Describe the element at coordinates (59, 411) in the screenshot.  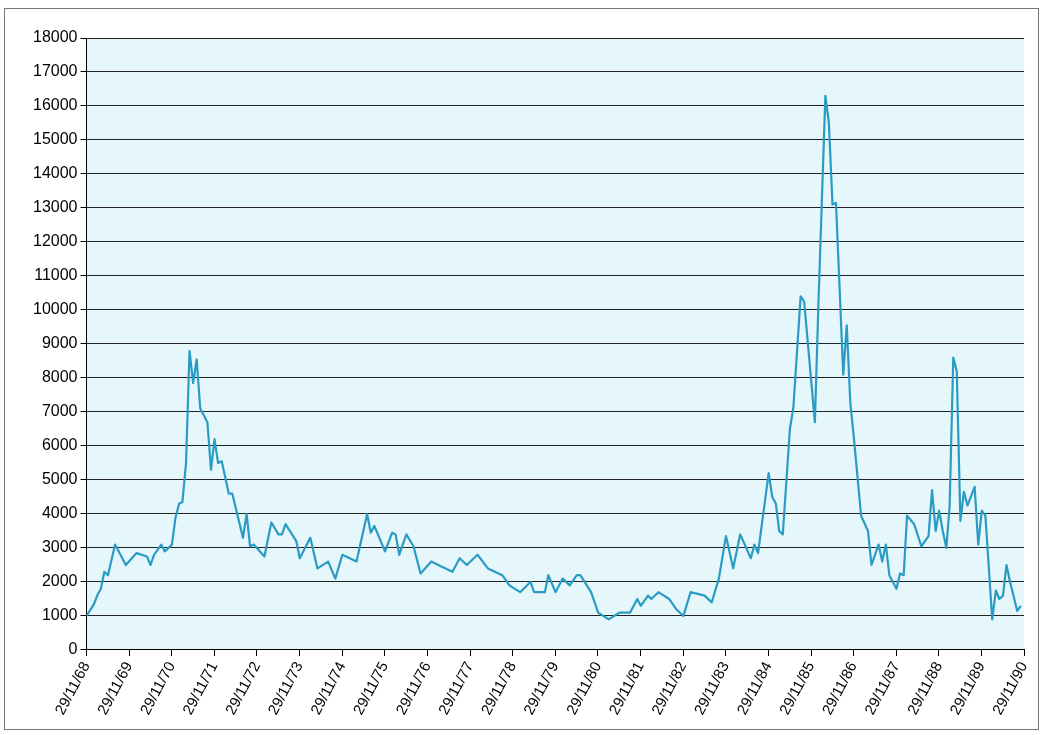
I see `y-tick-label: 7000` at that location.